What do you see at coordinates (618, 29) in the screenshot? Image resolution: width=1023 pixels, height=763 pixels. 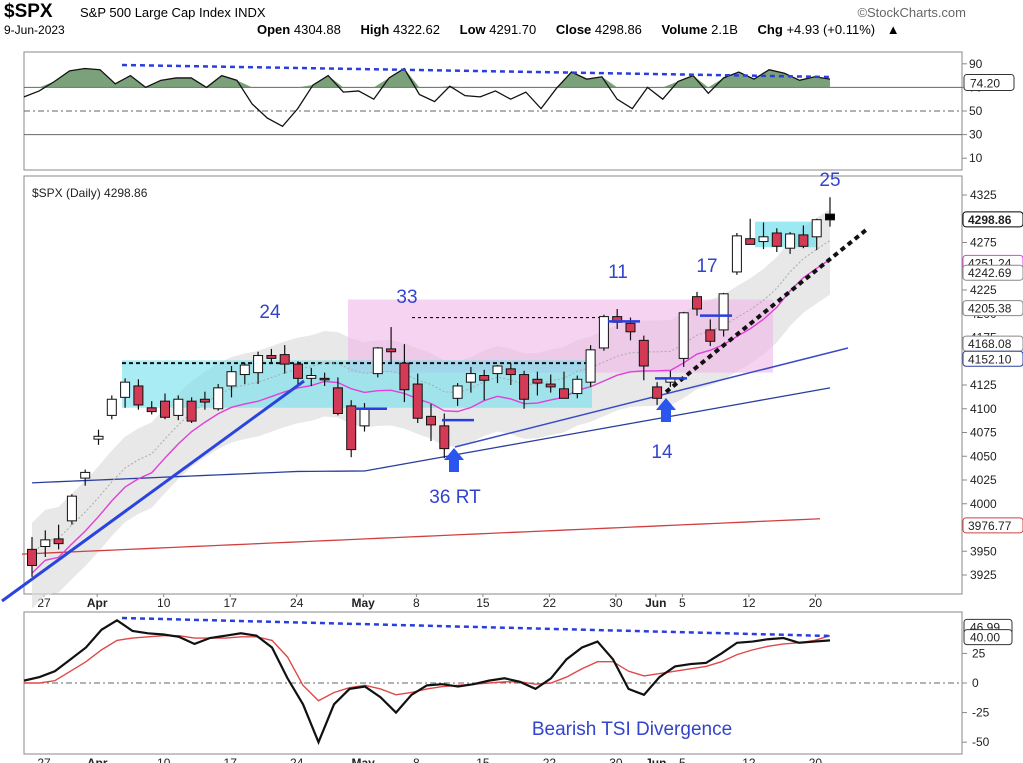 I see `close-value: 4298.86` at bounding box center [618, 29].